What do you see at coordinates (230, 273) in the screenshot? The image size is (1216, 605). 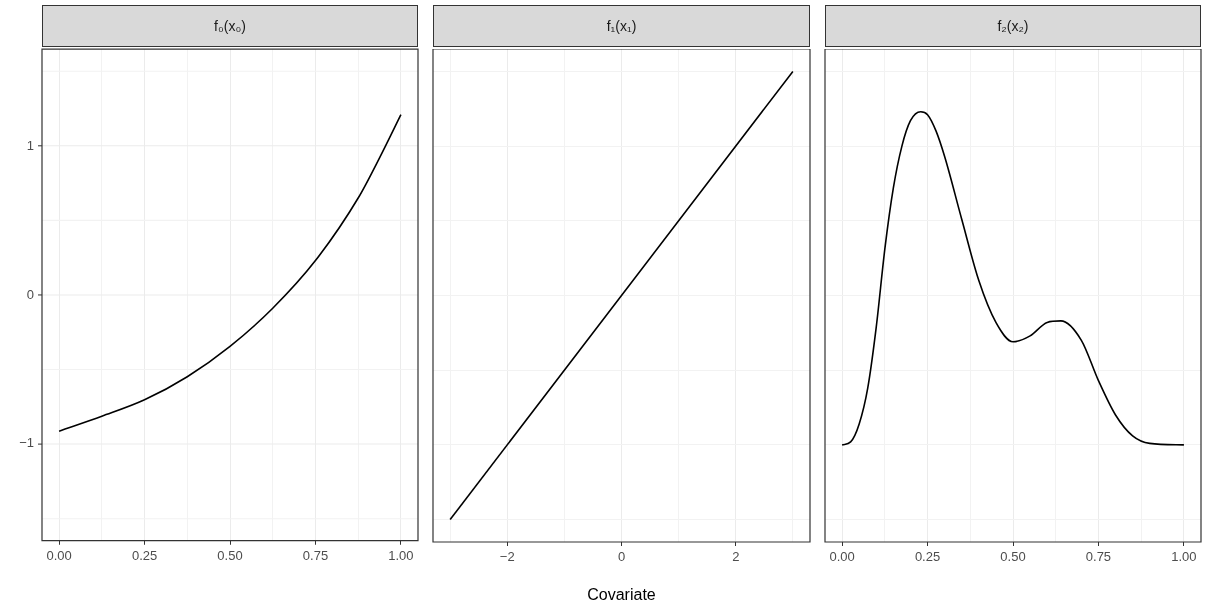 I see `line-series` at bounding box center [230, 273].